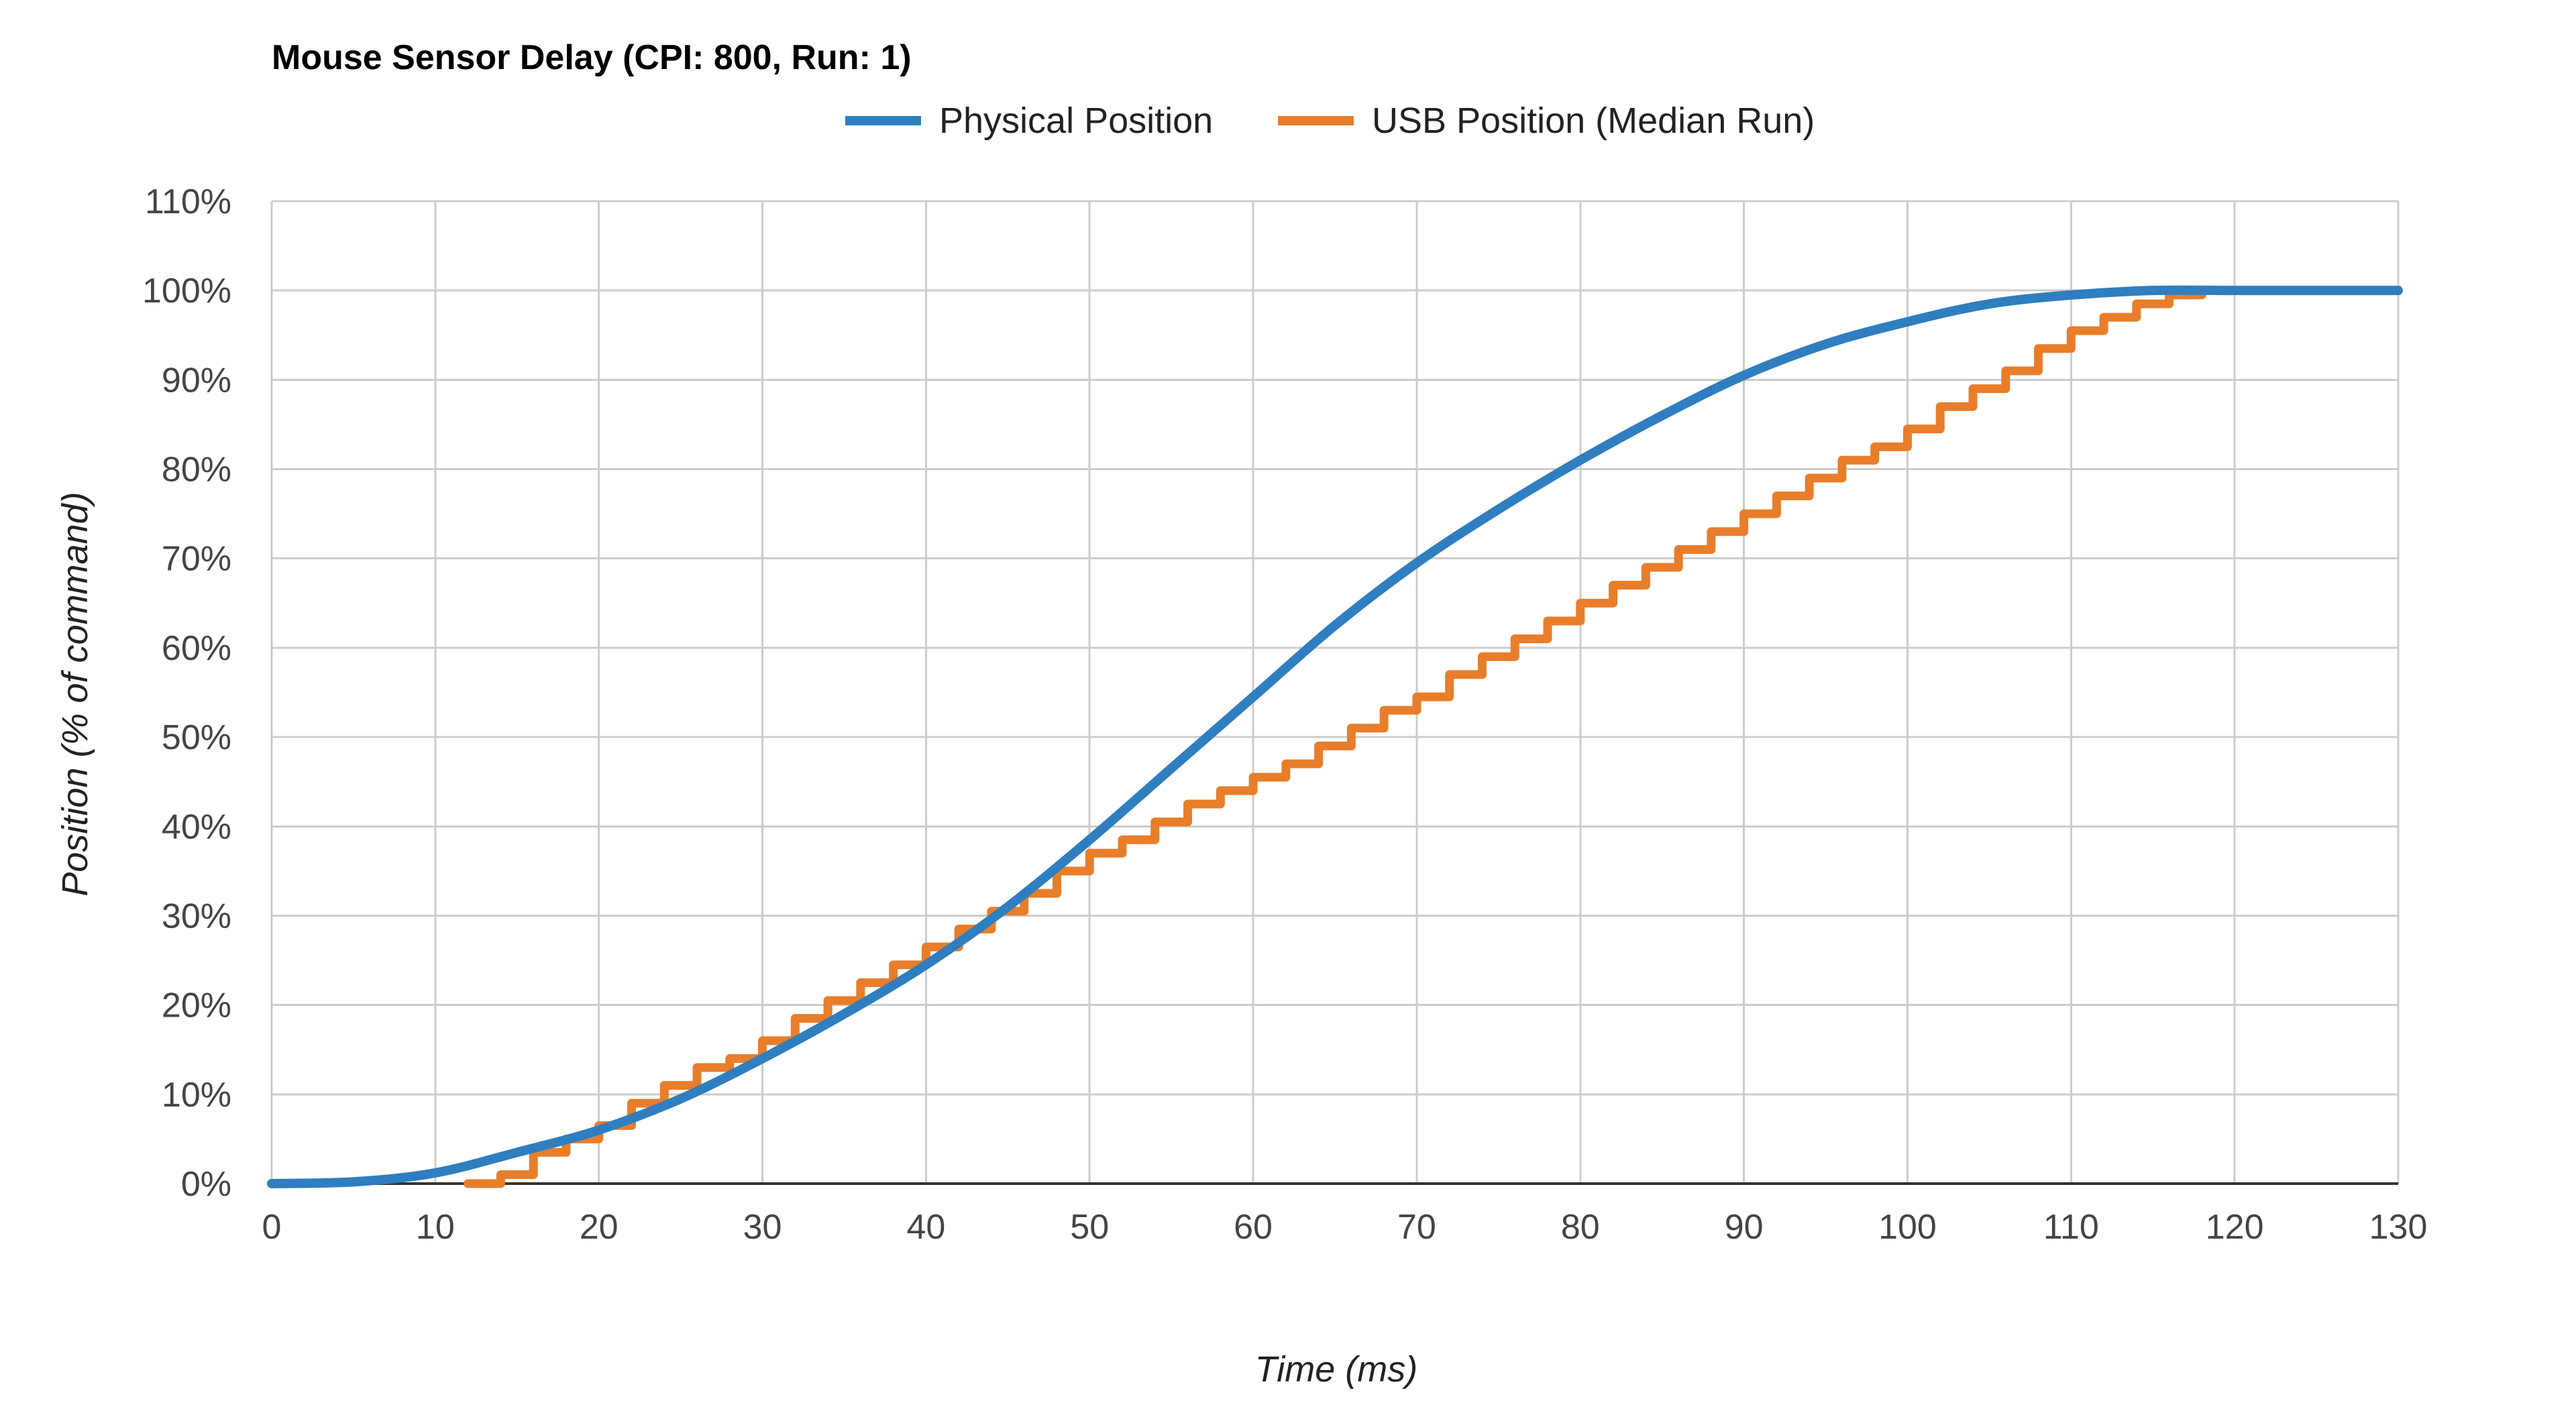 The image size is (2576, 1419). Describe the element at coordinates (196, 1006) in the screenshot. I see `y-tick-label: 20%` at that location.